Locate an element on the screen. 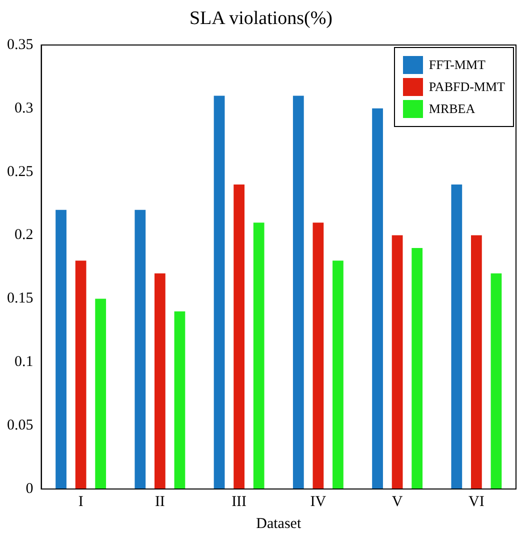  x-tick-label: III is located at coordinates (239, 502).